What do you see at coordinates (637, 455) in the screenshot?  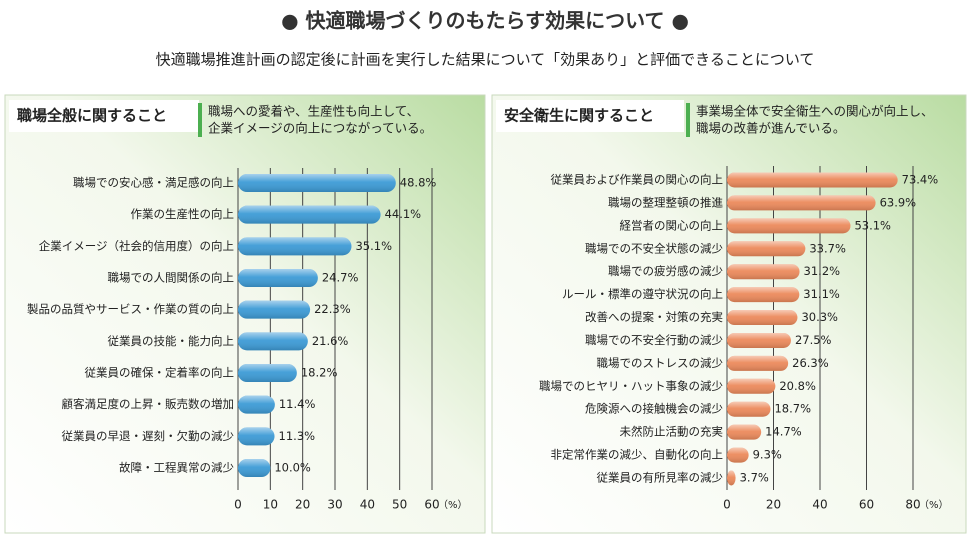 I see `category-label: 非定常作業の減少、自動化の向上` at bounding box center [637, 455].